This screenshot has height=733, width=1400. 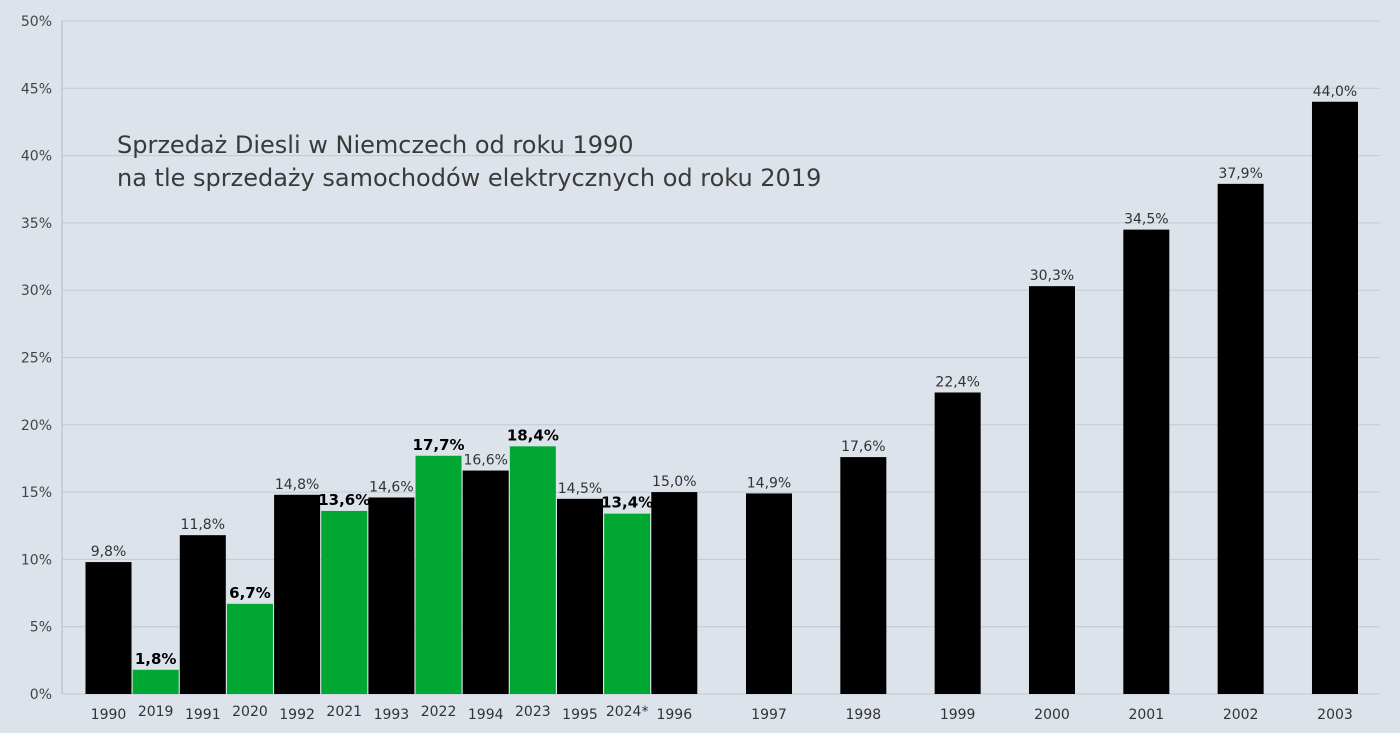 What do you see at coordinates (203, 715) in the screenshot?
I see `x-tick-label: 1991` at bounding box center [203, 715].